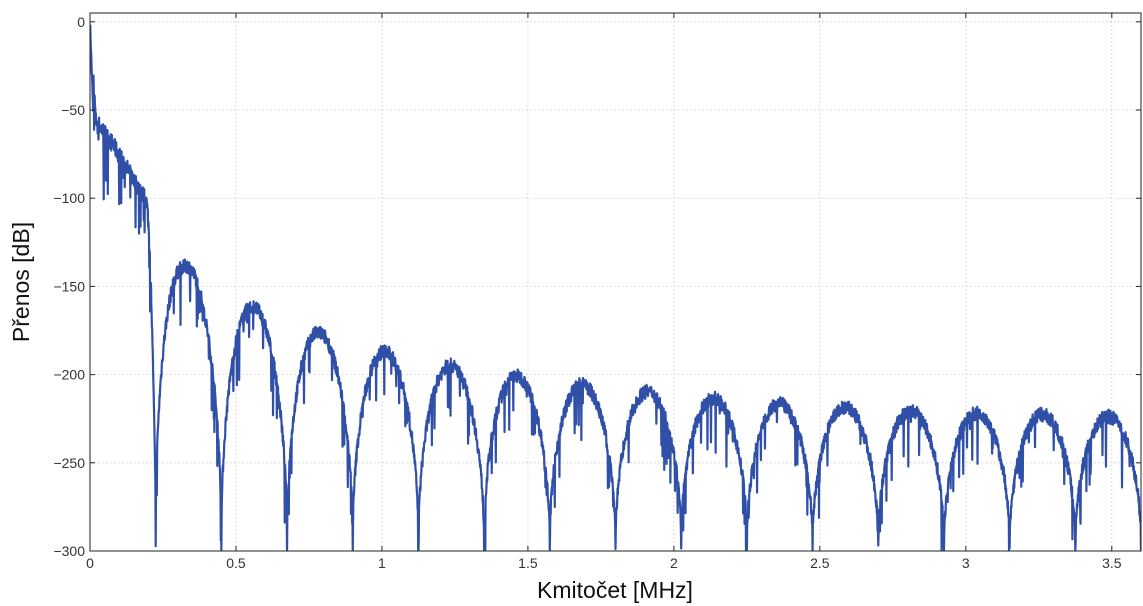 This screenshot has height=606, width=1143. Describe the element at coordinates (69, 286) in the screenshot. I see `y-tick-label: −150` at that location.